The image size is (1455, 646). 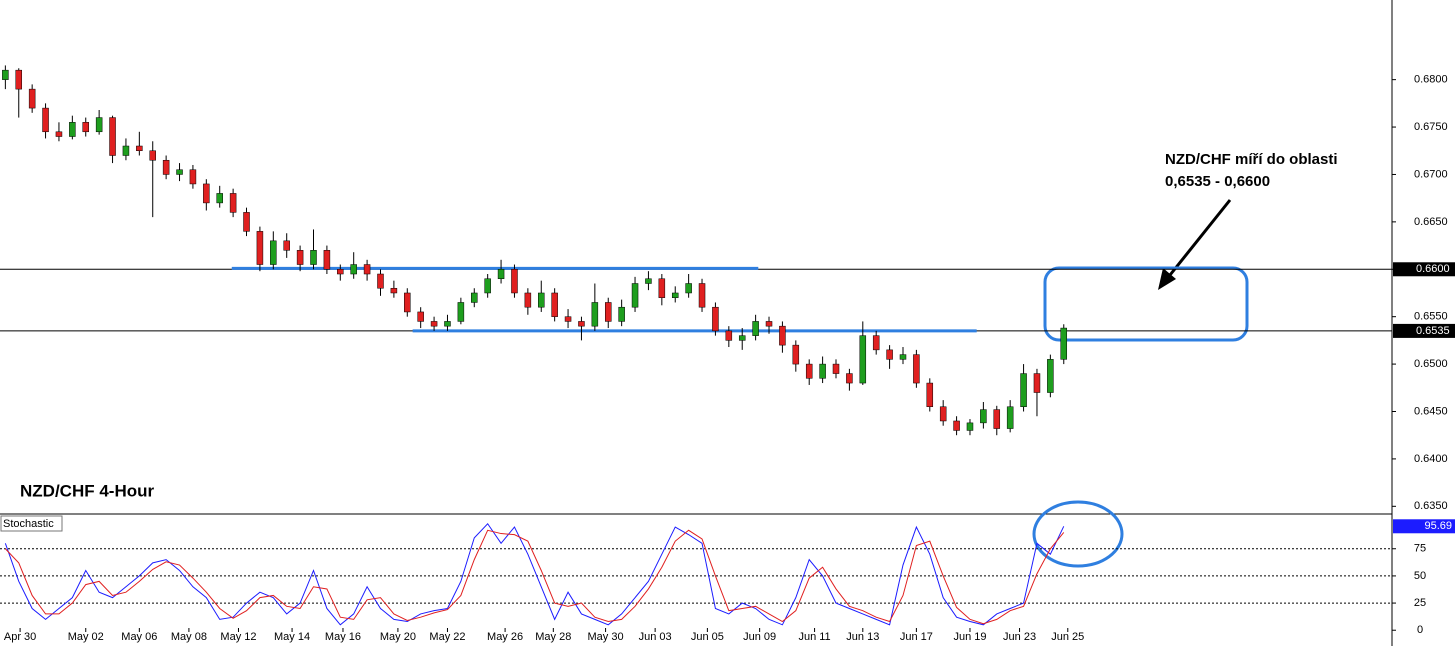 What do you see at coordinates (292, 637) in the screenshot?
I see `x-tick-label: May 14` at bounding box center [292, 637].